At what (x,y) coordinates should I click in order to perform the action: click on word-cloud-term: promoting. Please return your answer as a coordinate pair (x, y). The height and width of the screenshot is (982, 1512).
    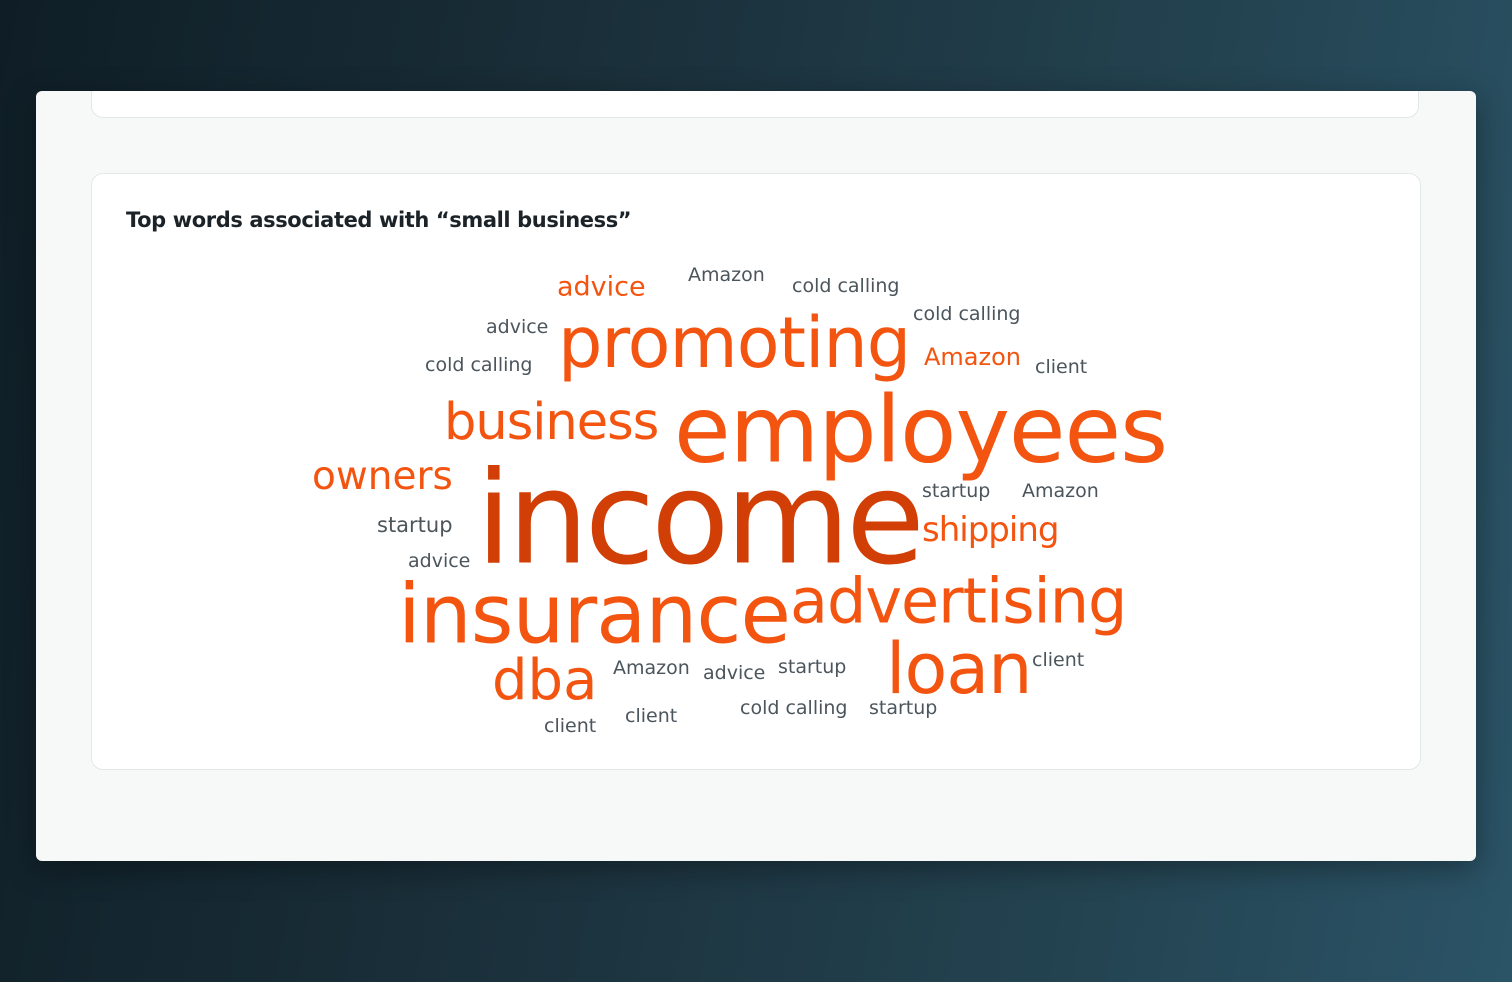
    Looking at the image, I should click on (734, 343).